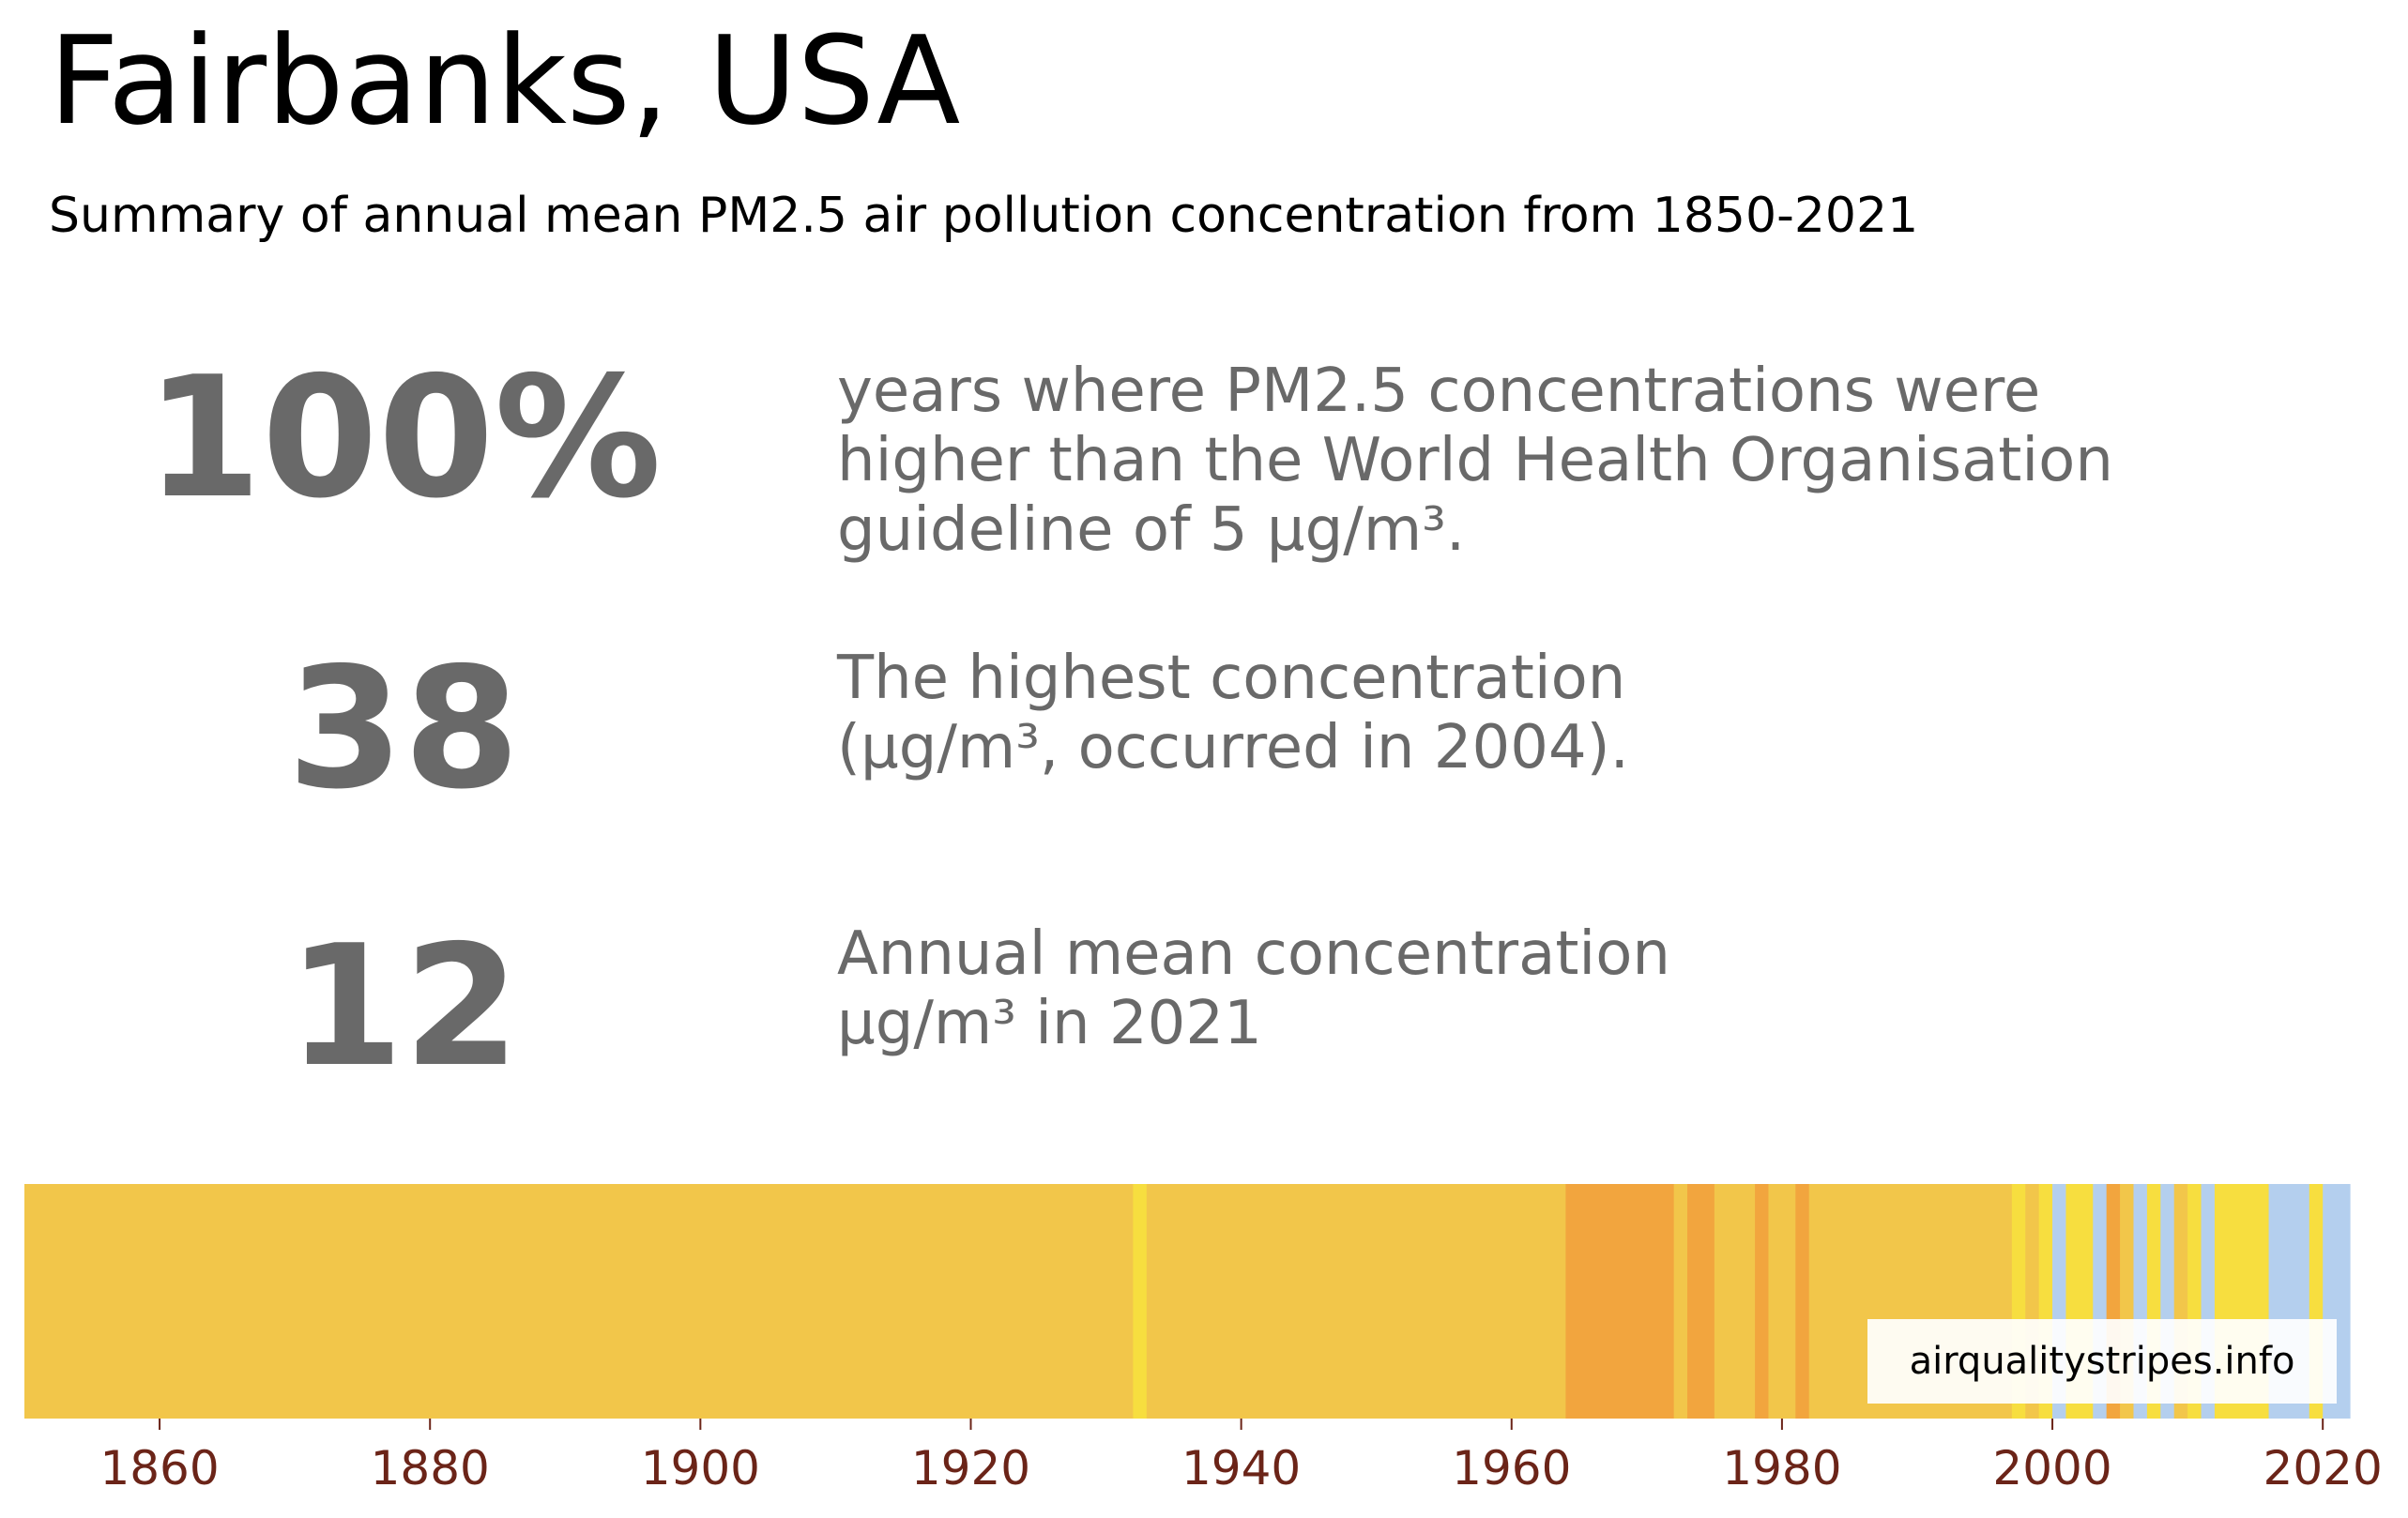  Describe the element at coordinates (505, 80) in the screenshot. I see `page-title: Fairbanks, USA` at that location.